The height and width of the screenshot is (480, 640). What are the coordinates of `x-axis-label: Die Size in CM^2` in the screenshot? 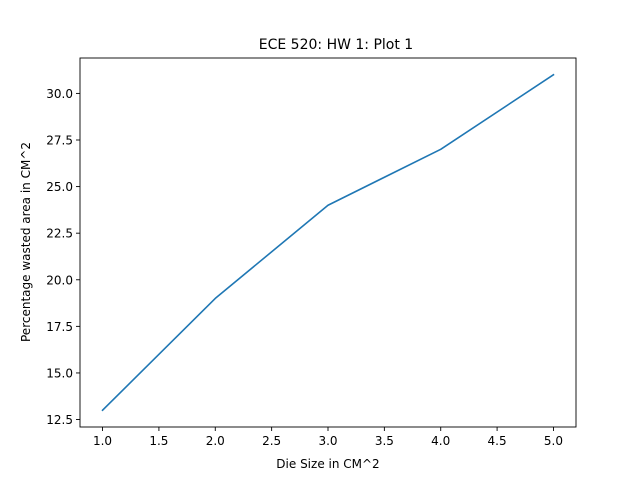 It's located at (327, 464).